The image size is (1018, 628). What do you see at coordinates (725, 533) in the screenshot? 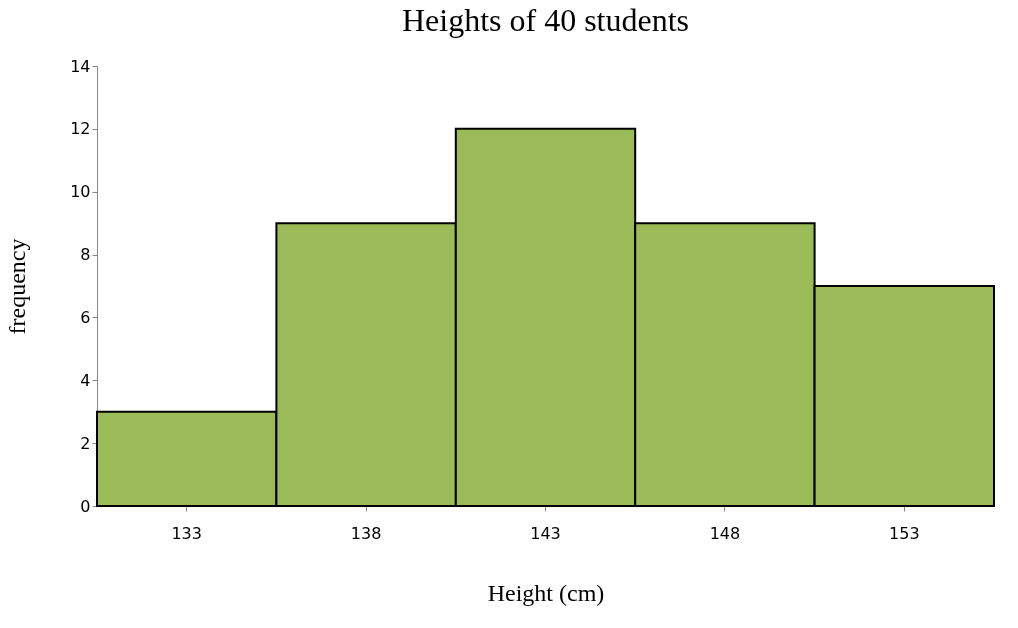
I see `x-tick-label: 148` at bounding box center [725, 533].